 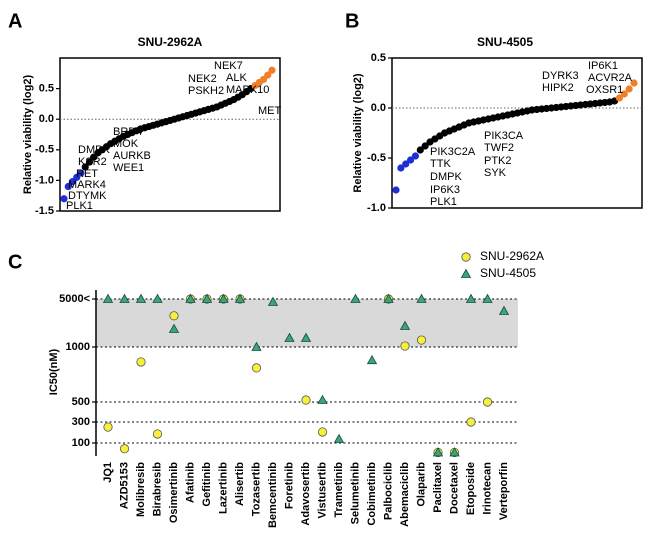 I want to click on panel-letter: B, so click(x=352, y=21).